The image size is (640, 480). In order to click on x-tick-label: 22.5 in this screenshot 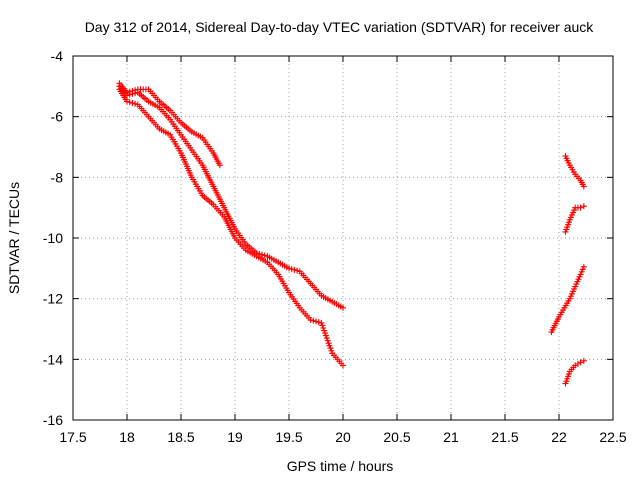, I will do `click(612, 437)`.